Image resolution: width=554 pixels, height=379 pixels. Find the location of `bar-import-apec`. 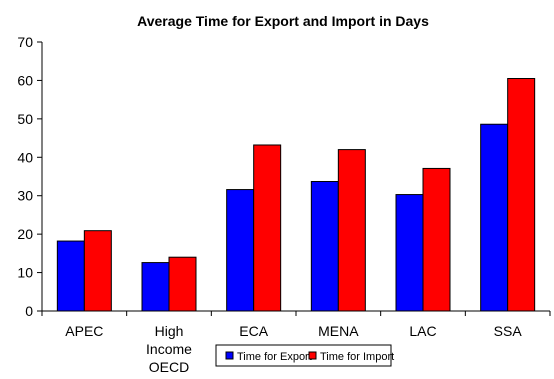

bar-import-apec is located at coordinates (97, 271).